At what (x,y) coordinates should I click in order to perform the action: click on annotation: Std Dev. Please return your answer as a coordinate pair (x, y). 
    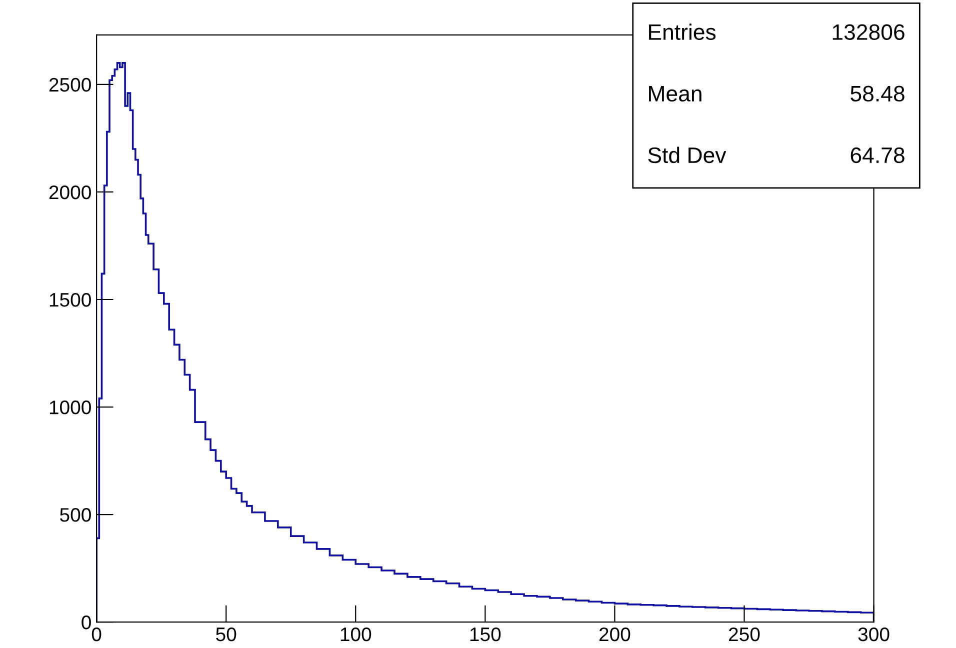
    Looking at the image, I should click on (687, 155).